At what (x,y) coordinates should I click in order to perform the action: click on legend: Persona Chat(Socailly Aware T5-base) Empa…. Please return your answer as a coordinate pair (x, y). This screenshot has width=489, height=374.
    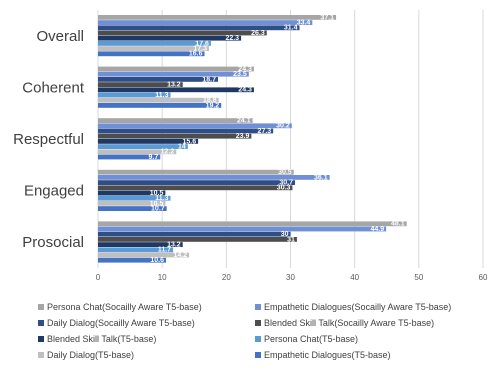
    Looking at the image, I should click on (244, 331).